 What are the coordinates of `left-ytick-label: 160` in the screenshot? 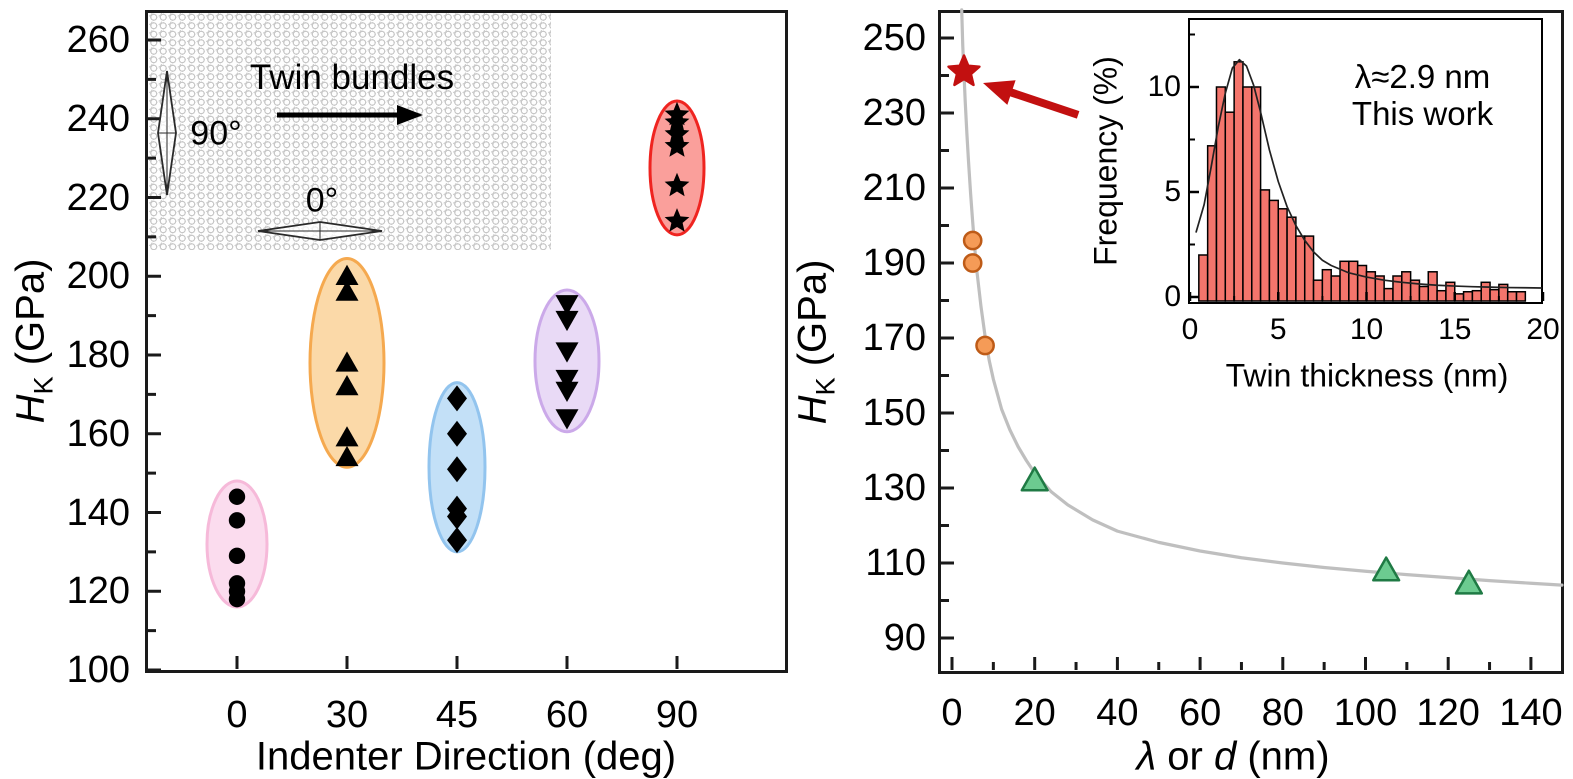 It's located at (98, 433).